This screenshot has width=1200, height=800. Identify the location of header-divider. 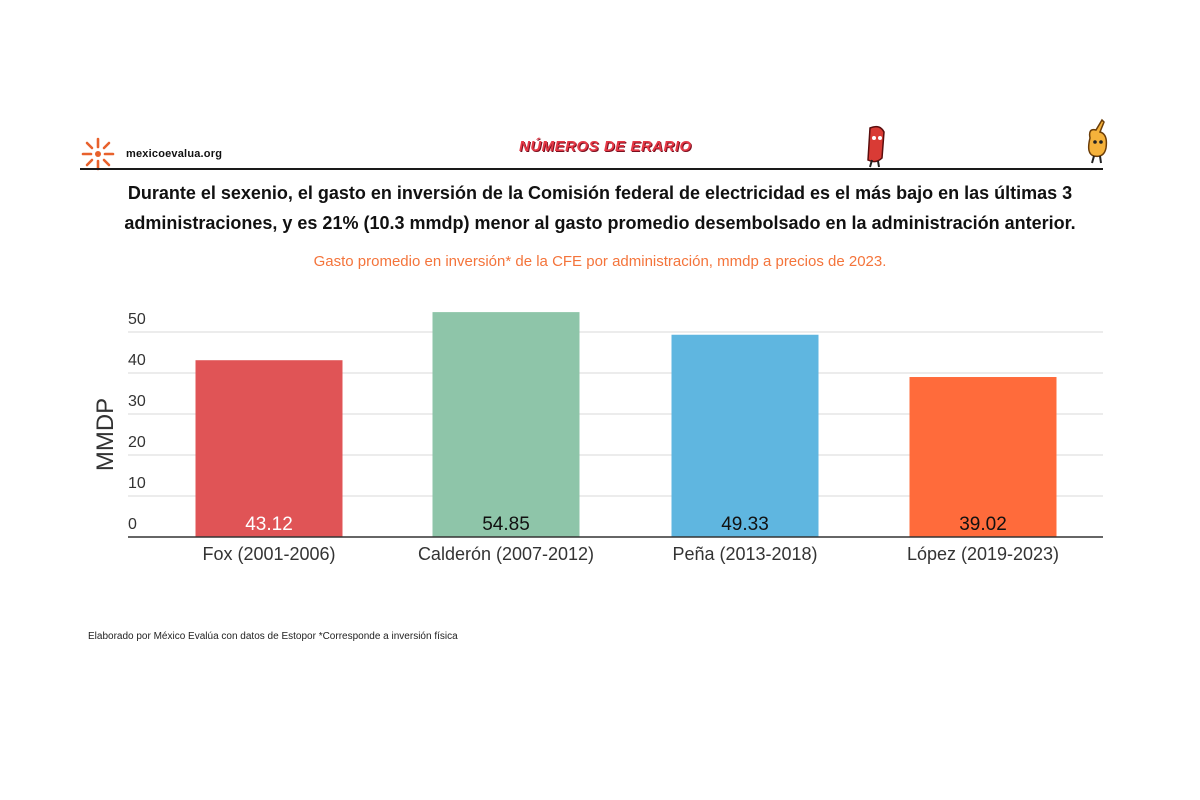
(591, 169).